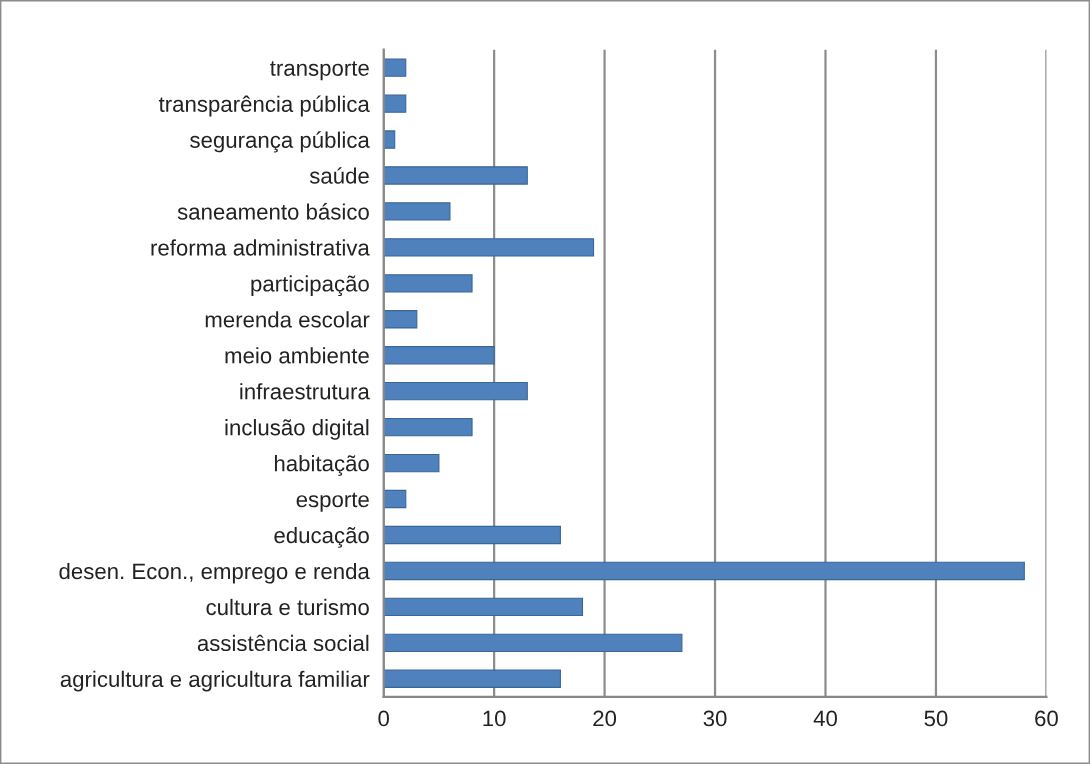  Describe the element at coordinates (264, 106) in the screenshot. I see `y-tick-label: transparência pública` at that location.